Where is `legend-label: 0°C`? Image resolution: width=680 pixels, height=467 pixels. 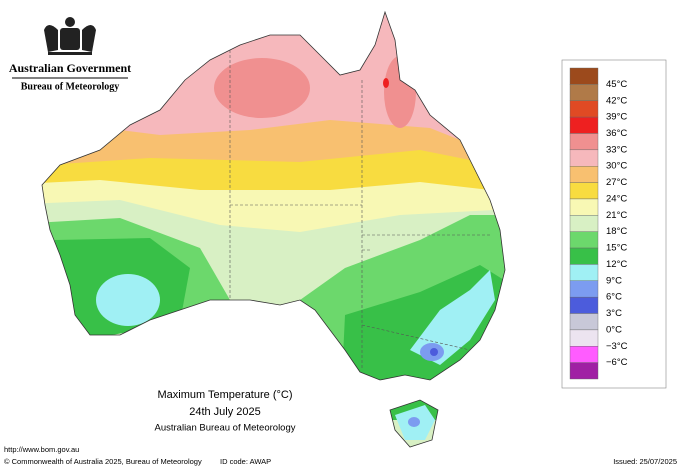 legend-label: 0°C is located at coordinates (614, 329).